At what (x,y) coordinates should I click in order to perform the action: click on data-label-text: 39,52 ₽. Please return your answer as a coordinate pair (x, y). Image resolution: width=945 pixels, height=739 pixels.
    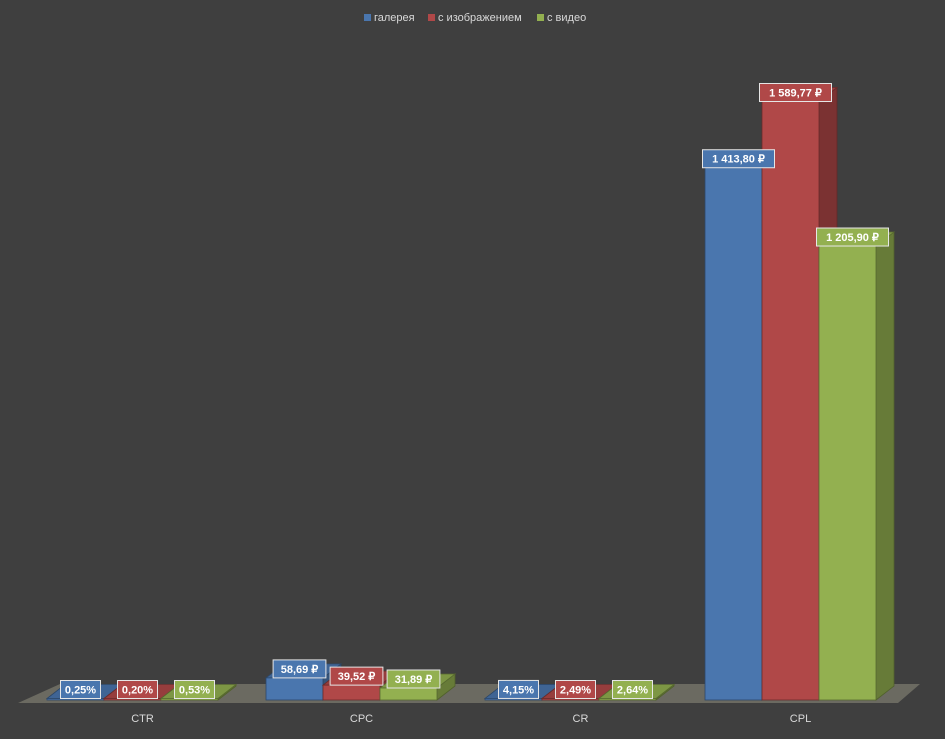
    Looking at the image, I should click on (357, 677).